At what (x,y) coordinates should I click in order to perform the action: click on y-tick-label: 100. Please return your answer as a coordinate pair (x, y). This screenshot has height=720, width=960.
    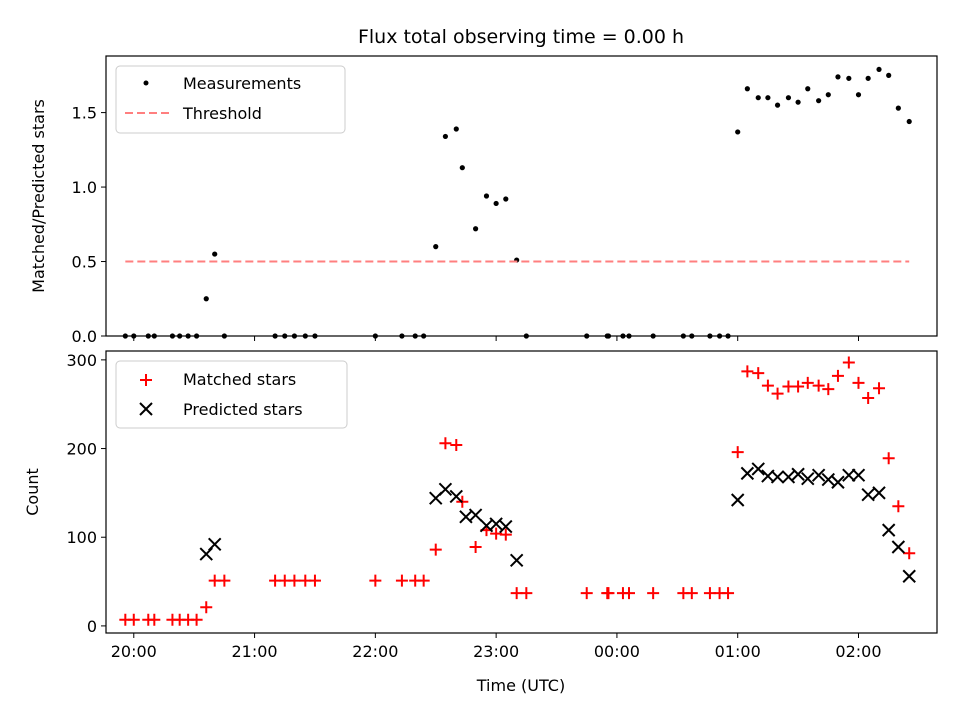
    Looking at the image, I should click on (81, 537).